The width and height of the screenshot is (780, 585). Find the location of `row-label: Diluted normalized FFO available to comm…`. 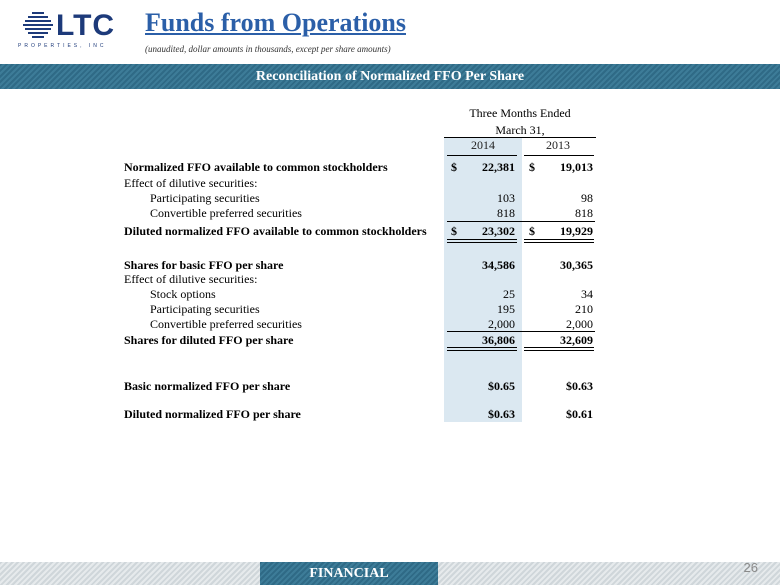

row-label: Diluted normalized FFO available to comm… is located at coordinates (275, 231).